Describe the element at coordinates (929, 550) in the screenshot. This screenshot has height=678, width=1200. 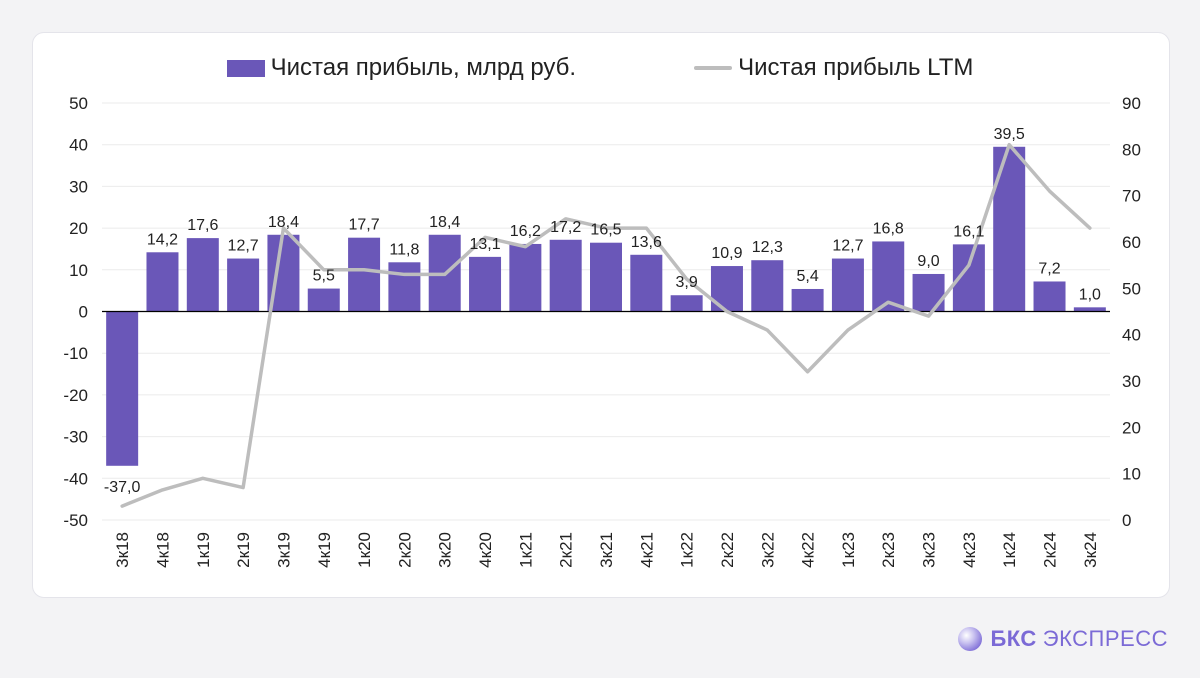
I see `x-tick-label: 3к23` at that location.